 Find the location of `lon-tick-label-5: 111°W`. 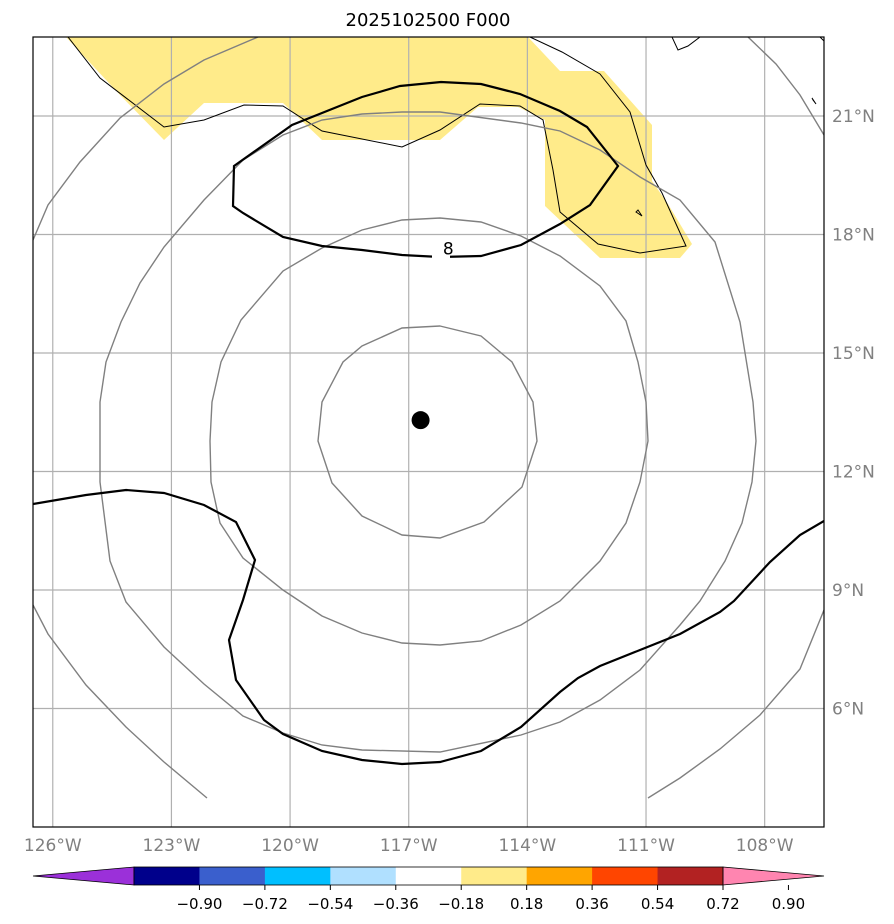

lon-tick-label-5: 111°W is located at coordinates (646, 846).